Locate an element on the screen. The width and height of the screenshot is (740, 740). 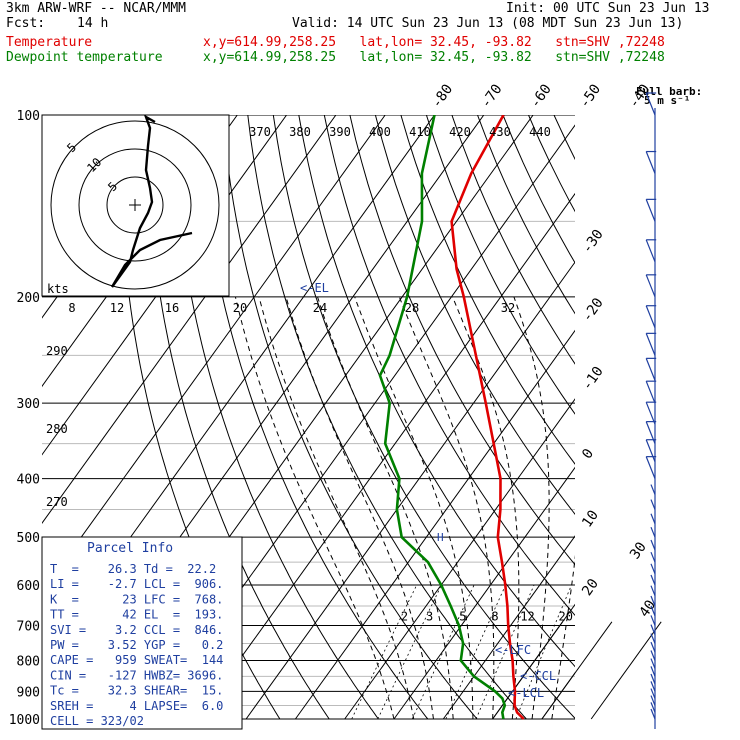
temperature-line is located at coordinates (487, 417).